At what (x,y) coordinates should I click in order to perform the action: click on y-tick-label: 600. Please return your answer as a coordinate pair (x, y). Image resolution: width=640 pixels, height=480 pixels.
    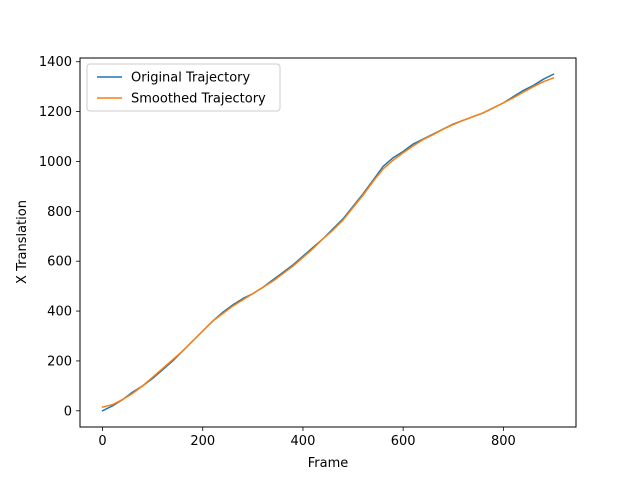
    Looking at the image, I should click on (59, 262).